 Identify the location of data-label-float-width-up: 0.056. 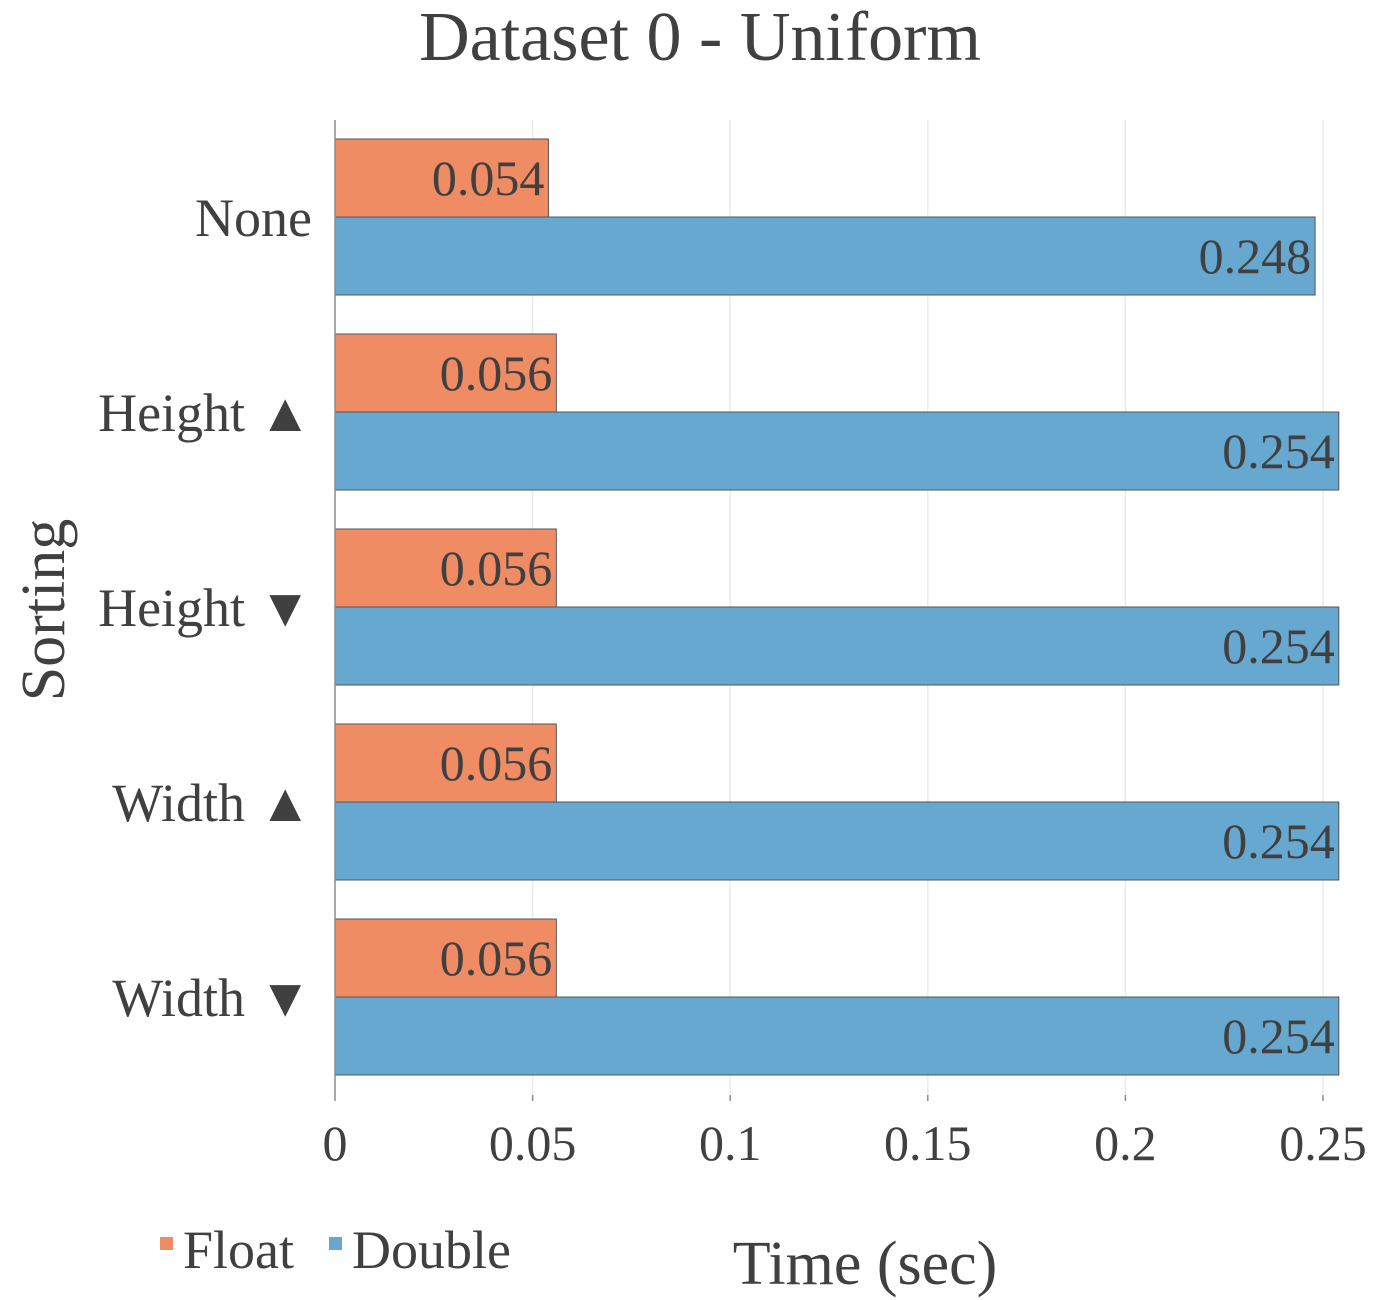
(496, 763).